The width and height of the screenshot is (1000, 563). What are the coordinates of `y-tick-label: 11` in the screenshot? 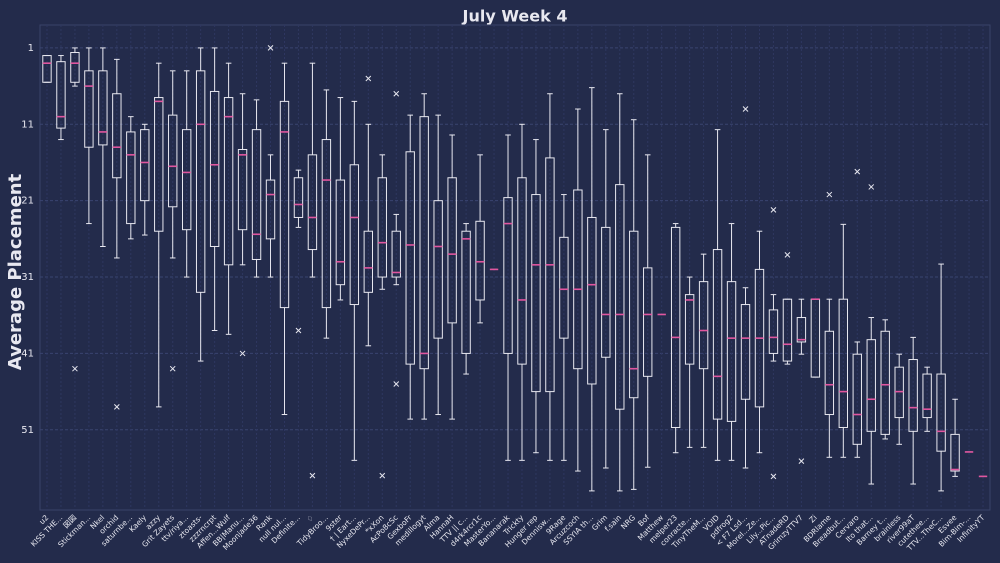 It's located at (27, 124).